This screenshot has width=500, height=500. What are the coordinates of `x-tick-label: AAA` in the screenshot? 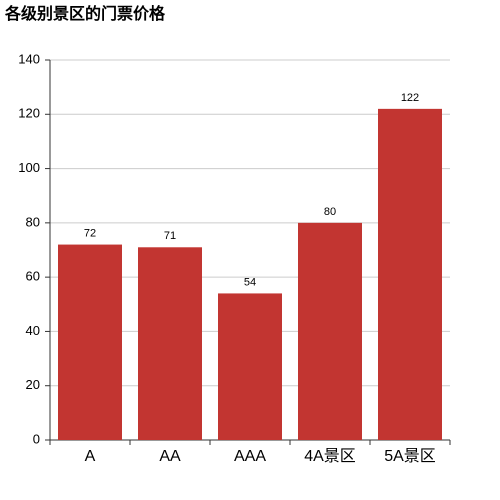 It's located at (250, 456).